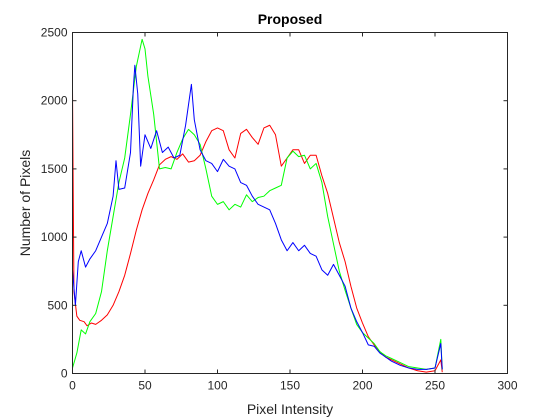 Image resolution: width=560 pixels, height=420 pixels. Describe the element at coordinates (290, 19) in the screenshot. I see `chart-title: Proposed` at that location.